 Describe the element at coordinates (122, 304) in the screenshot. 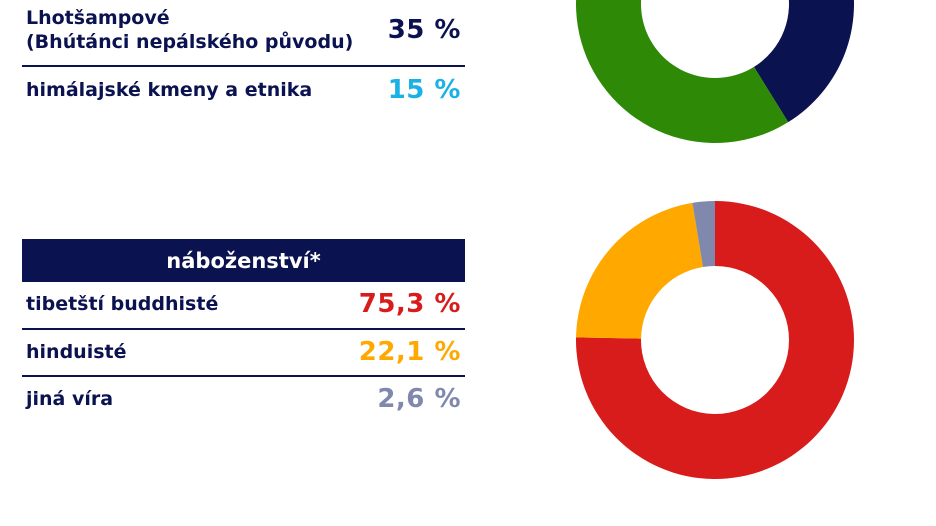

I see `row-label: tibetští buddhisté` at that location.